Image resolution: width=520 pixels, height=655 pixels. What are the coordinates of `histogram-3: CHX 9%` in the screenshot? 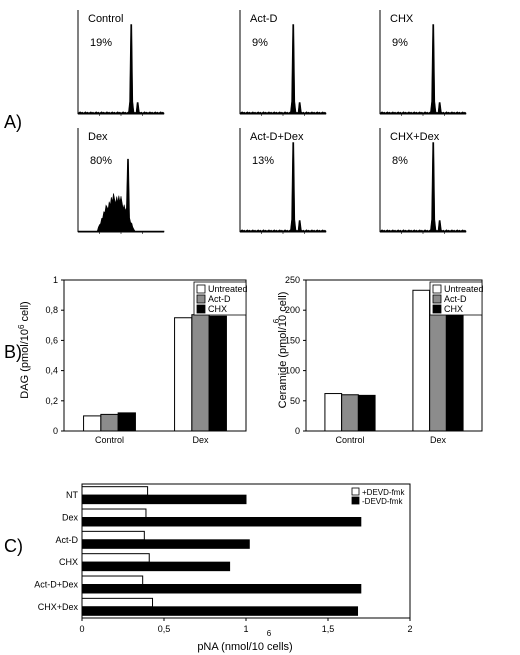 It's located at (423, 63).